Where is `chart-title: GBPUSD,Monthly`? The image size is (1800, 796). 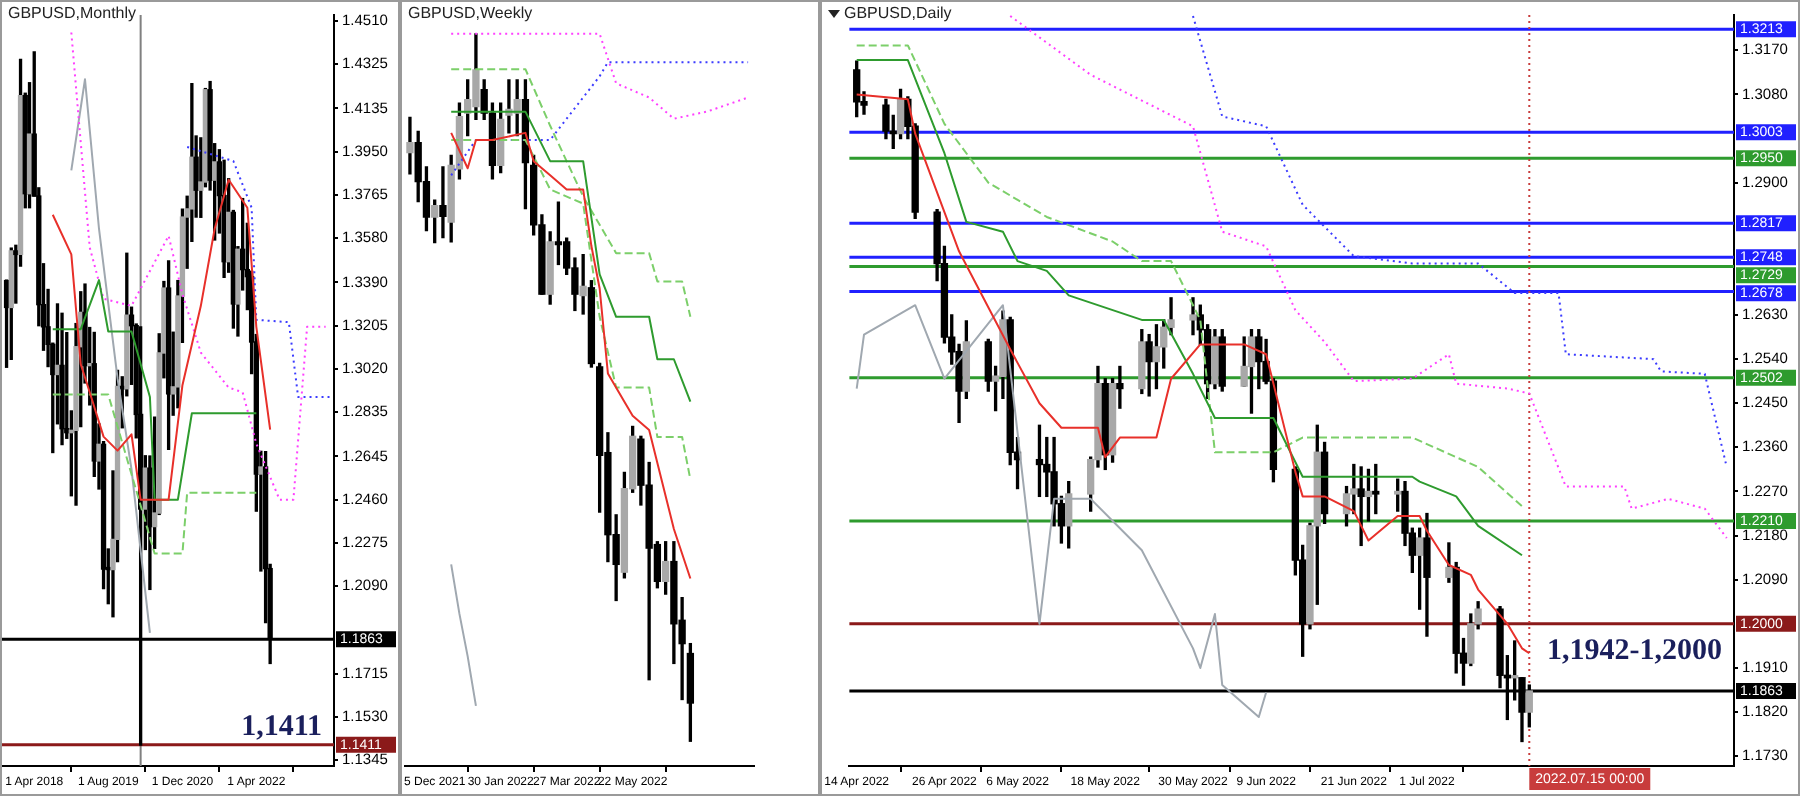 chart-title: GBPUSD,Monthly is located at coordinates (72, 13).